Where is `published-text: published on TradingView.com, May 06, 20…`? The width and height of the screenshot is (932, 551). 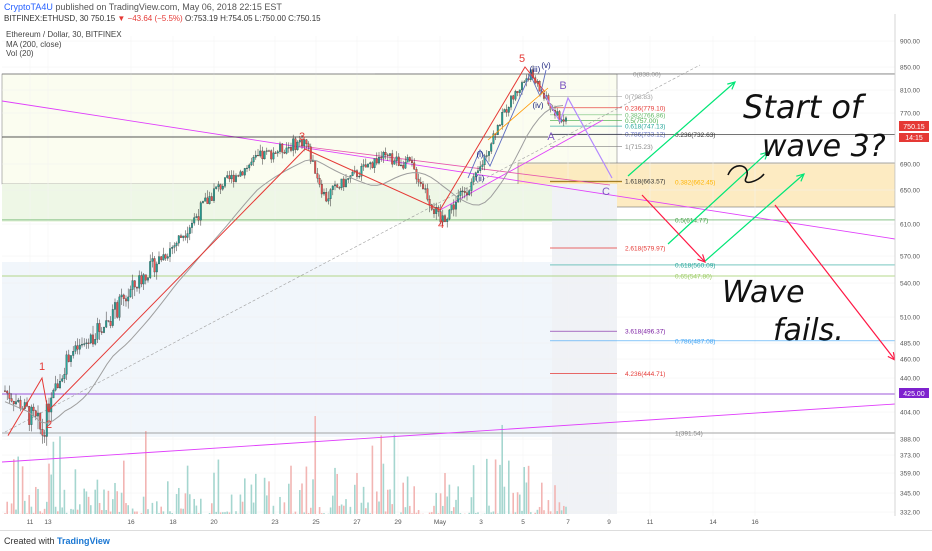
published-text: published on TradingView.com, May 06, 20… is located at coordinates (168, 7).